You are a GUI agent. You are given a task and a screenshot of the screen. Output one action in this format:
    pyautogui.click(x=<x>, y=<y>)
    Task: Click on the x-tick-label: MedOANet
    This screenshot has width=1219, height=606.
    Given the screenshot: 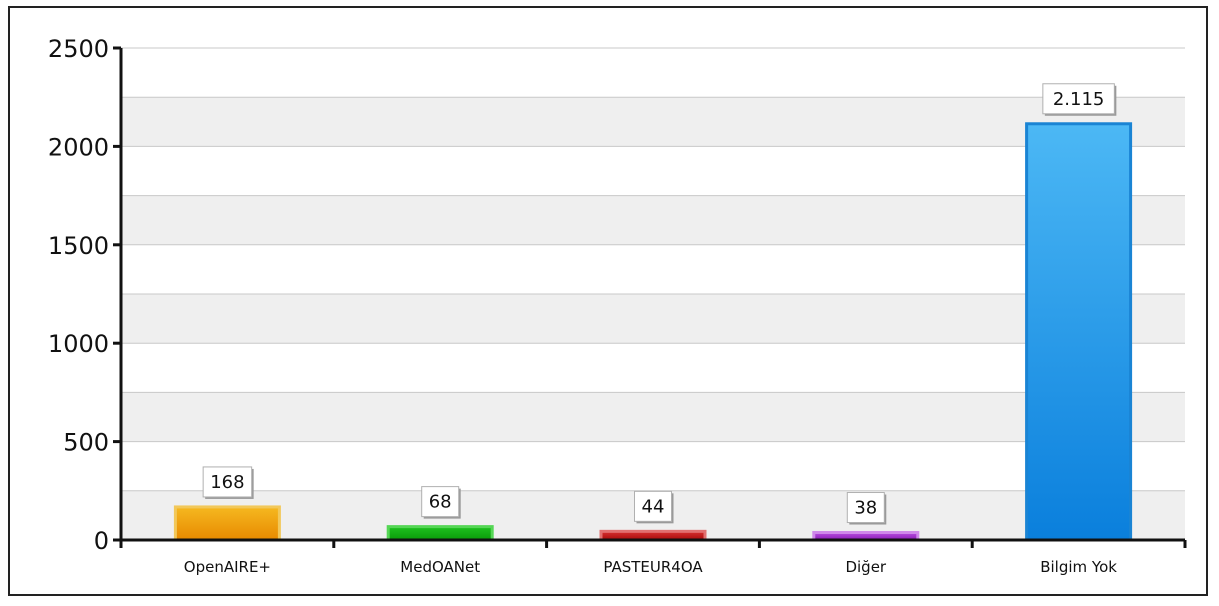 What is the action you would take?
    pyautogui.click(x=440, y=567)
    